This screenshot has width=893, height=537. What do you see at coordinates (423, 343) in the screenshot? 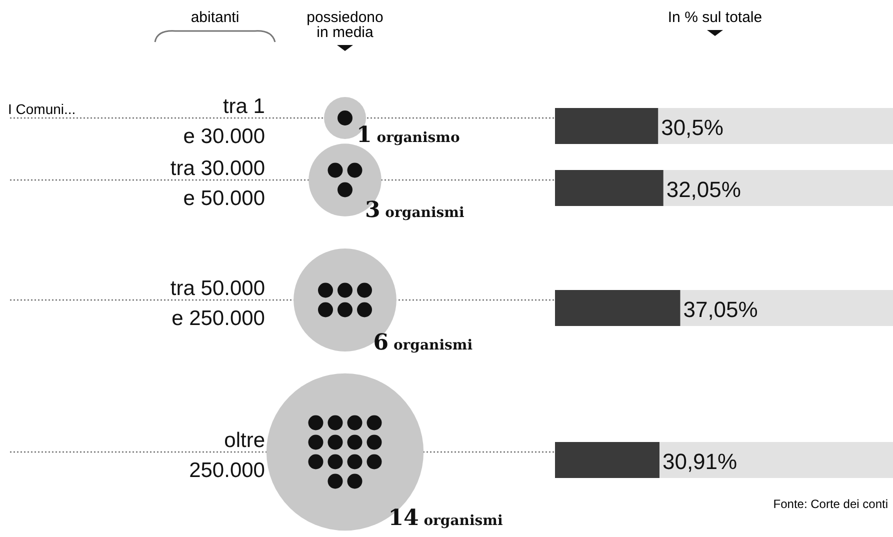
I see `data-label: 6 organismi` at bounding box center [423, 343].